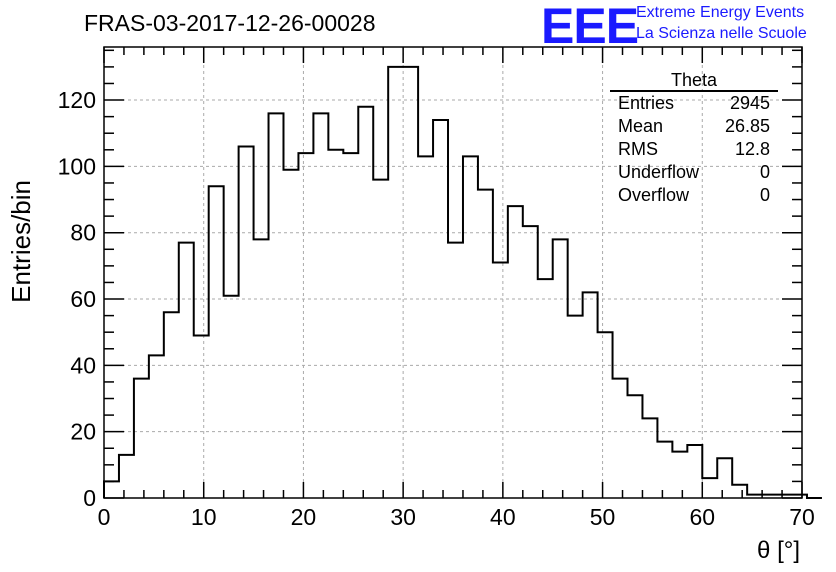  Describe the element at coordinates (694, 103) in the screenshot. I see `stats-row-entries: Entries 2945` at that location.